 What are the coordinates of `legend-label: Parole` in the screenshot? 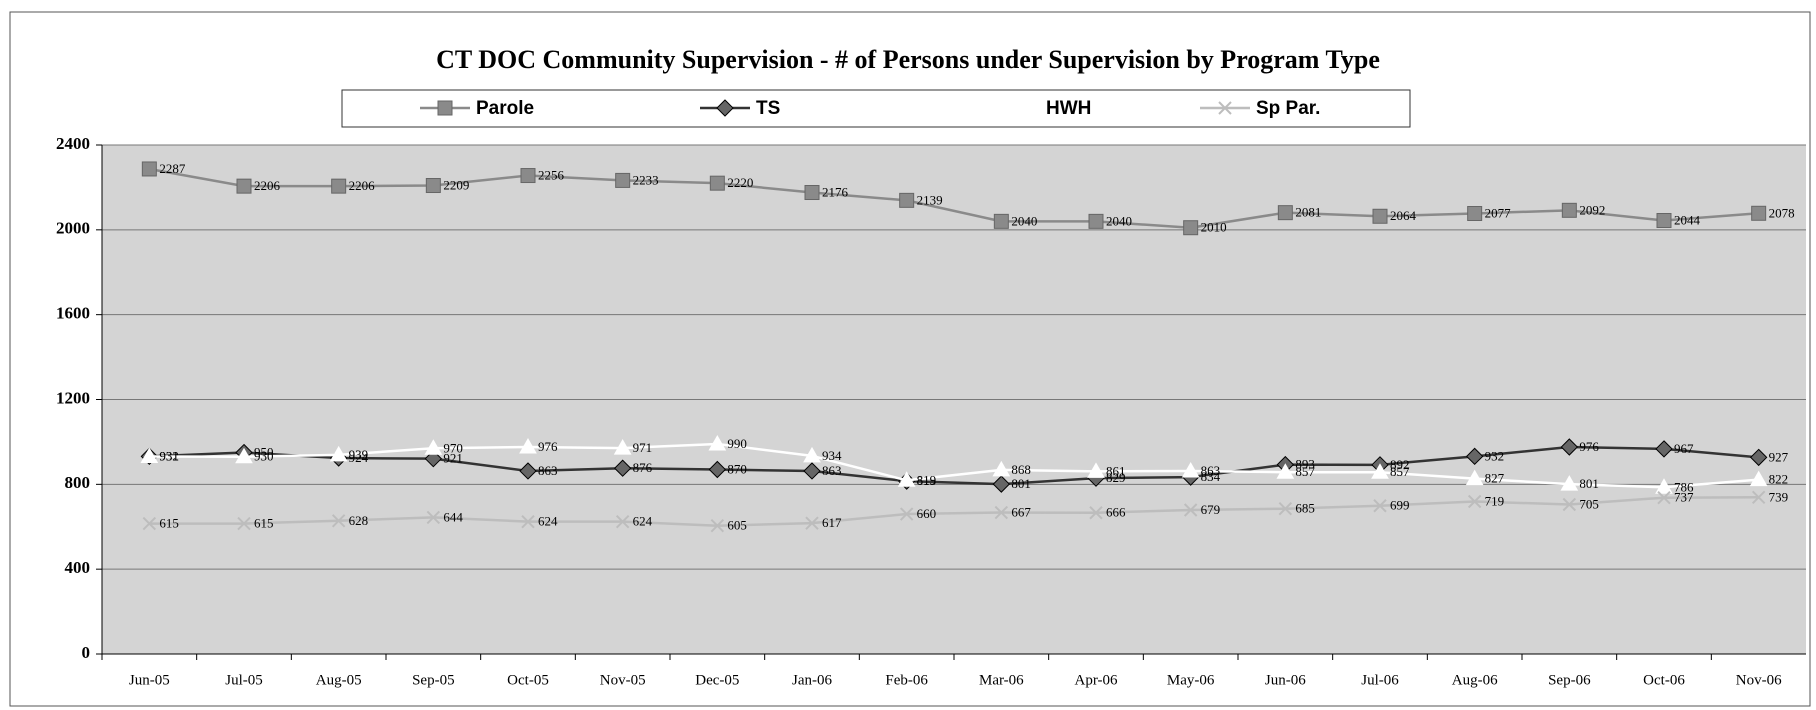 It's located at (505, 108).